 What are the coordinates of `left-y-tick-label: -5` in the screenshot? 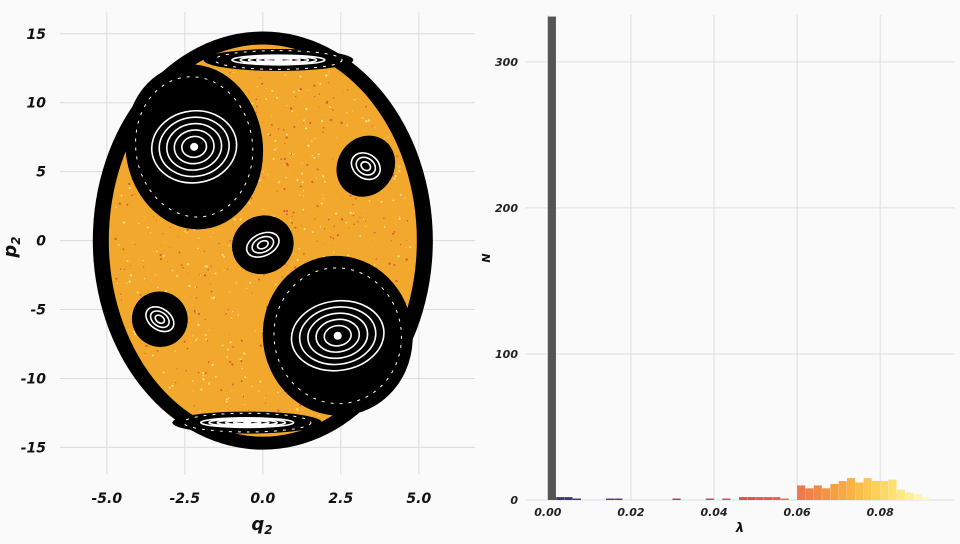 It's located at (38, 311).